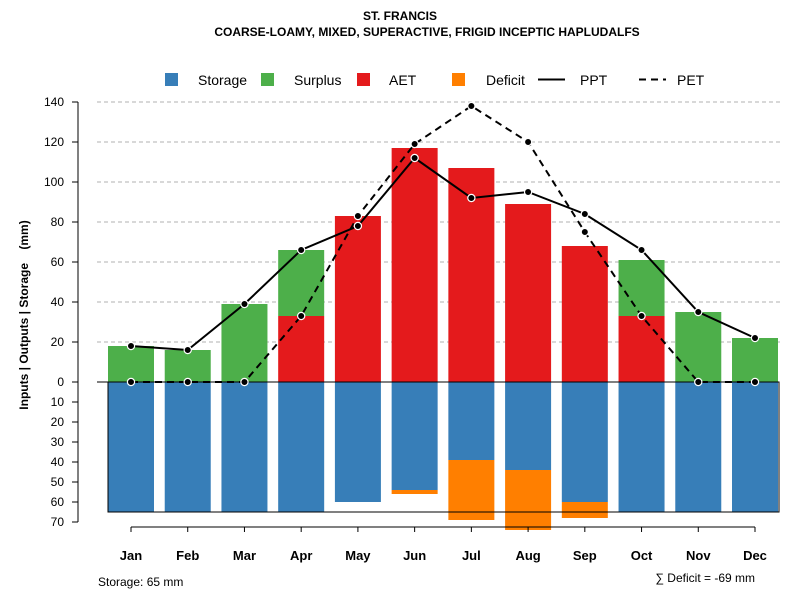  Describe the element at coordinates (435, 80) in the screenshot. I see `legend: Storage Surplus AET Deficit PPT PET` at that location.